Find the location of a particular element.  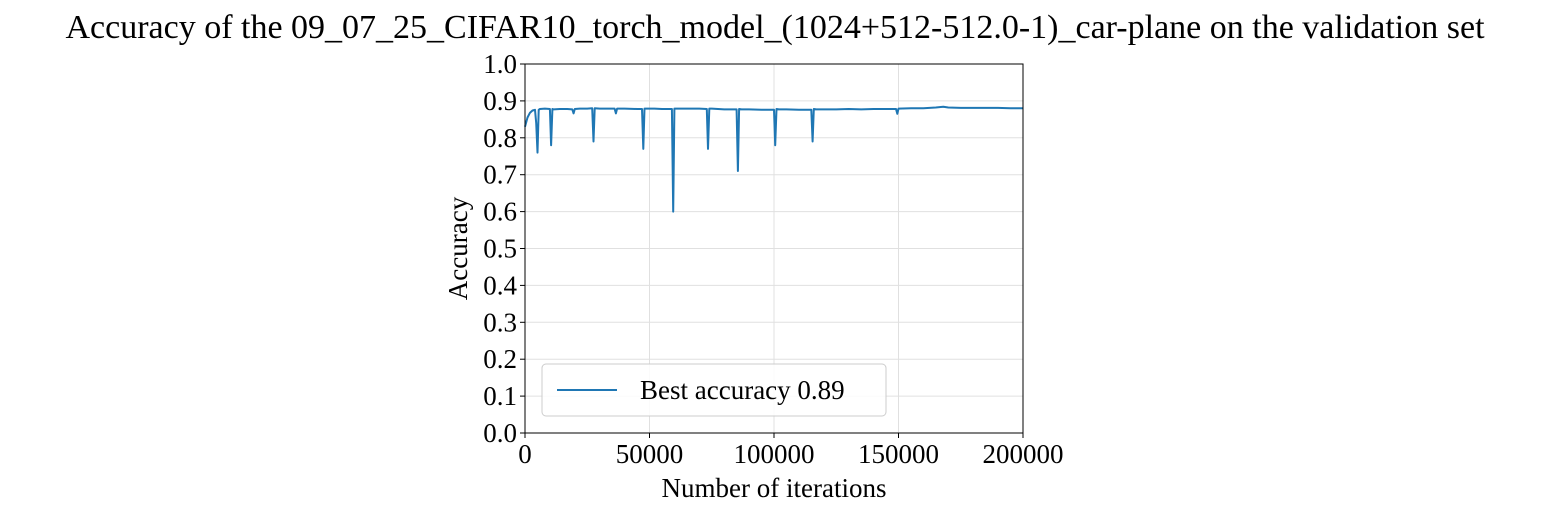

x-axis: 0 50000 100000 150000 200000 is located at coordinates (791, 451).